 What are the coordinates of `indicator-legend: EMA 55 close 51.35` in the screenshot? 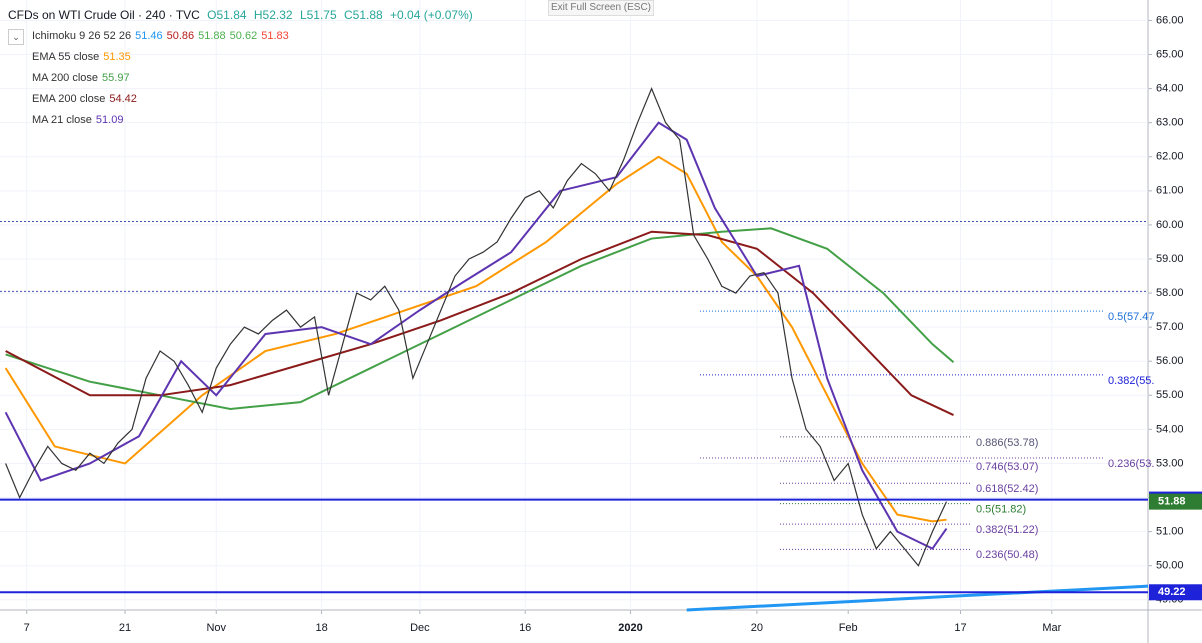 It's located at (83, 57).